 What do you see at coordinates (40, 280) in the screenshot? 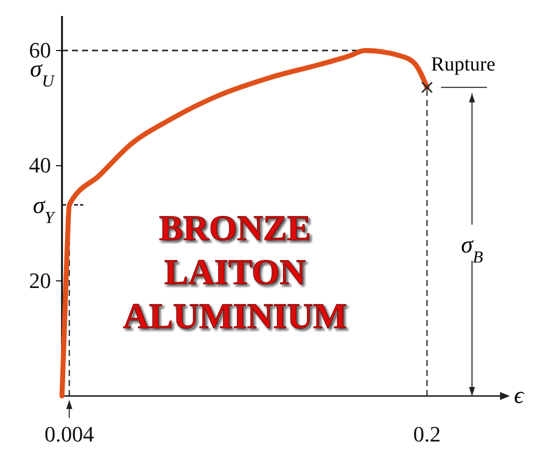
I see `y-tick-label: 20` at bounding box center [40, 280].